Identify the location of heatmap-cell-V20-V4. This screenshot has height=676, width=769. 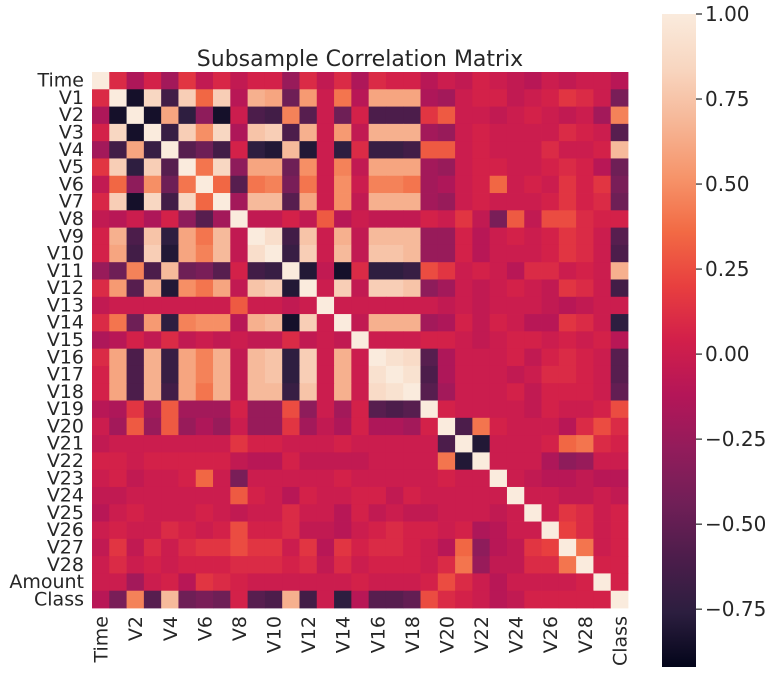
(170, 426).